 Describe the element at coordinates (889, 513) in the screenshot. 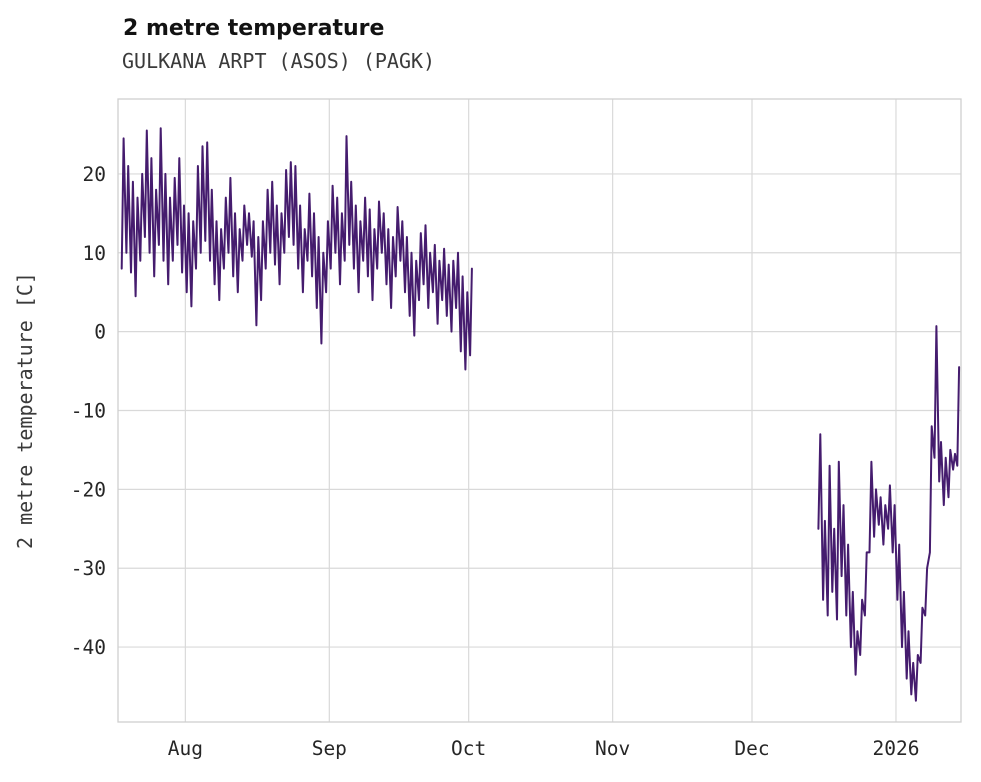

I see `series-line-temperature-dec-jan` at that location.